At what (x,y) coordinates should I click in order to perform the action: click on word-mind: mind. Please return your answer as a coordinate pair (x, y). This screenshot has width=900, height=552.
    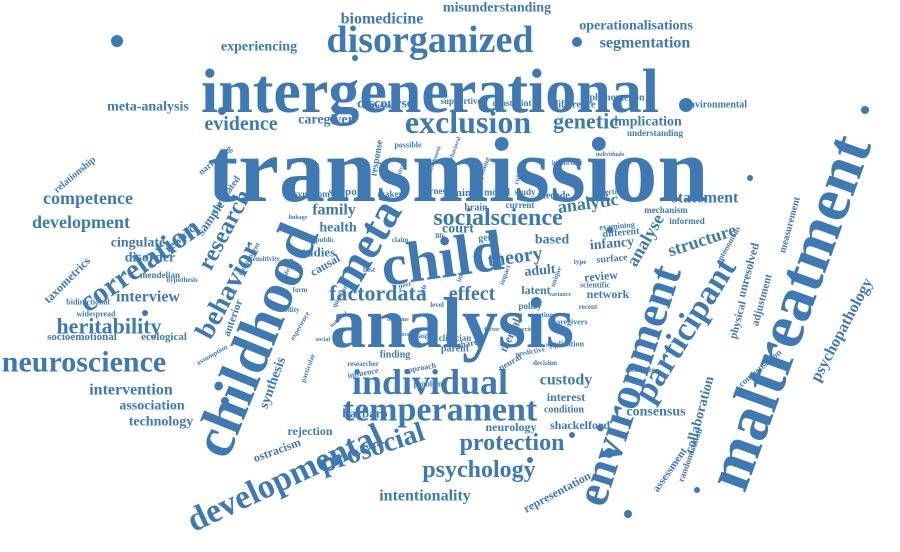
    Looking at the image, I should click on (465, 193).